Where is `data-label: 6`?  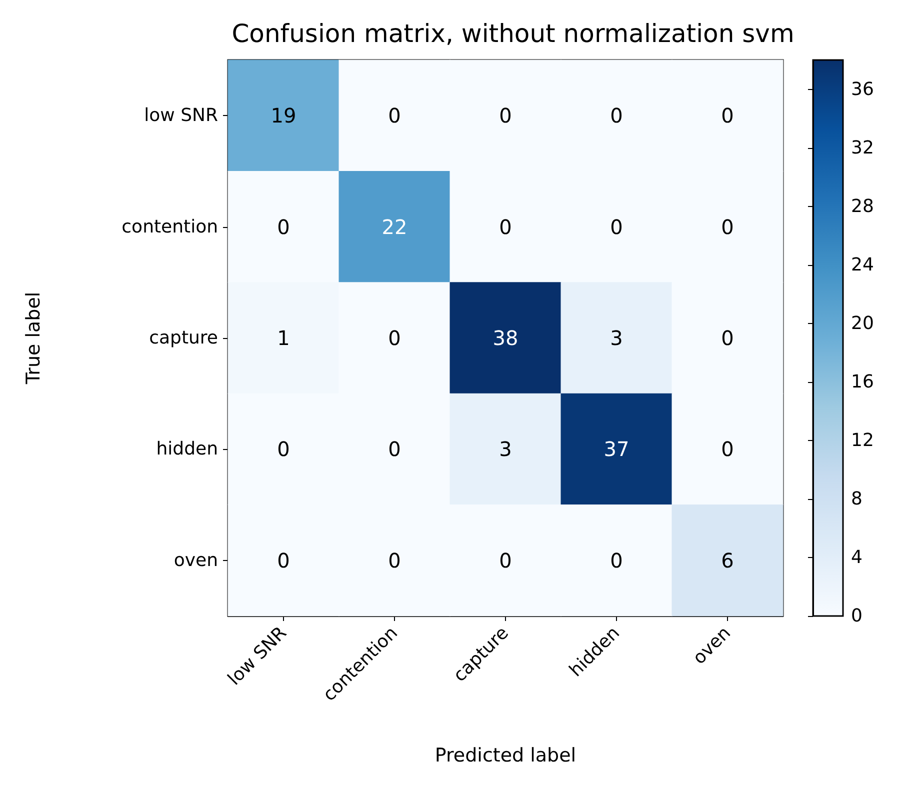 data-label: 6 is located at coordinates (727, 560).